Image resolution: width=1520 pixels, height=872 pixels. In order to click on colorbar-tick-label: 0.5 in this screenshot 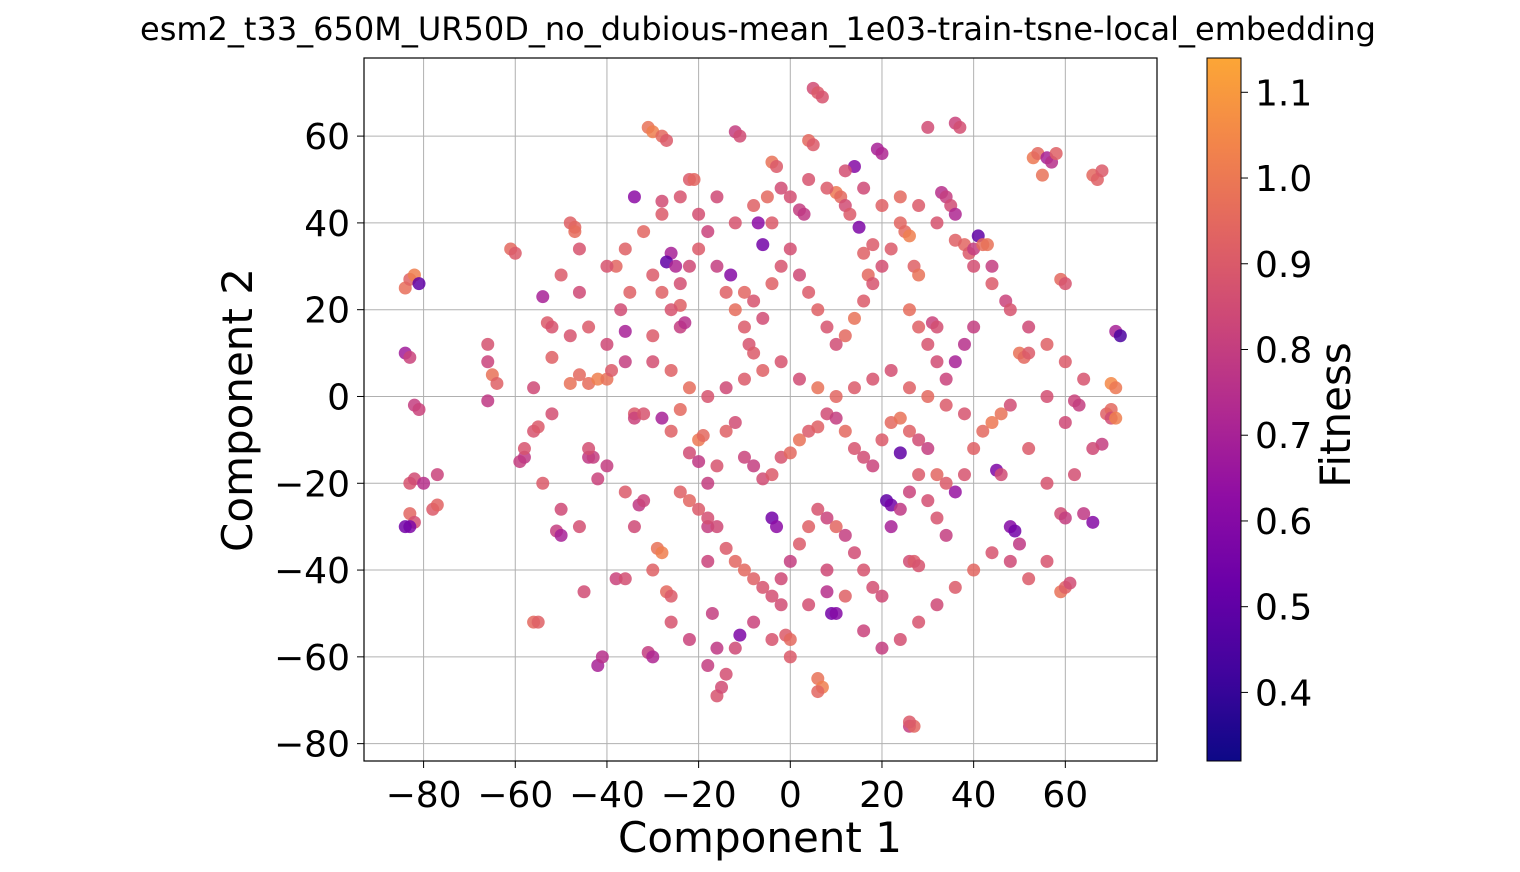, I will do `click(1283, 608)`.